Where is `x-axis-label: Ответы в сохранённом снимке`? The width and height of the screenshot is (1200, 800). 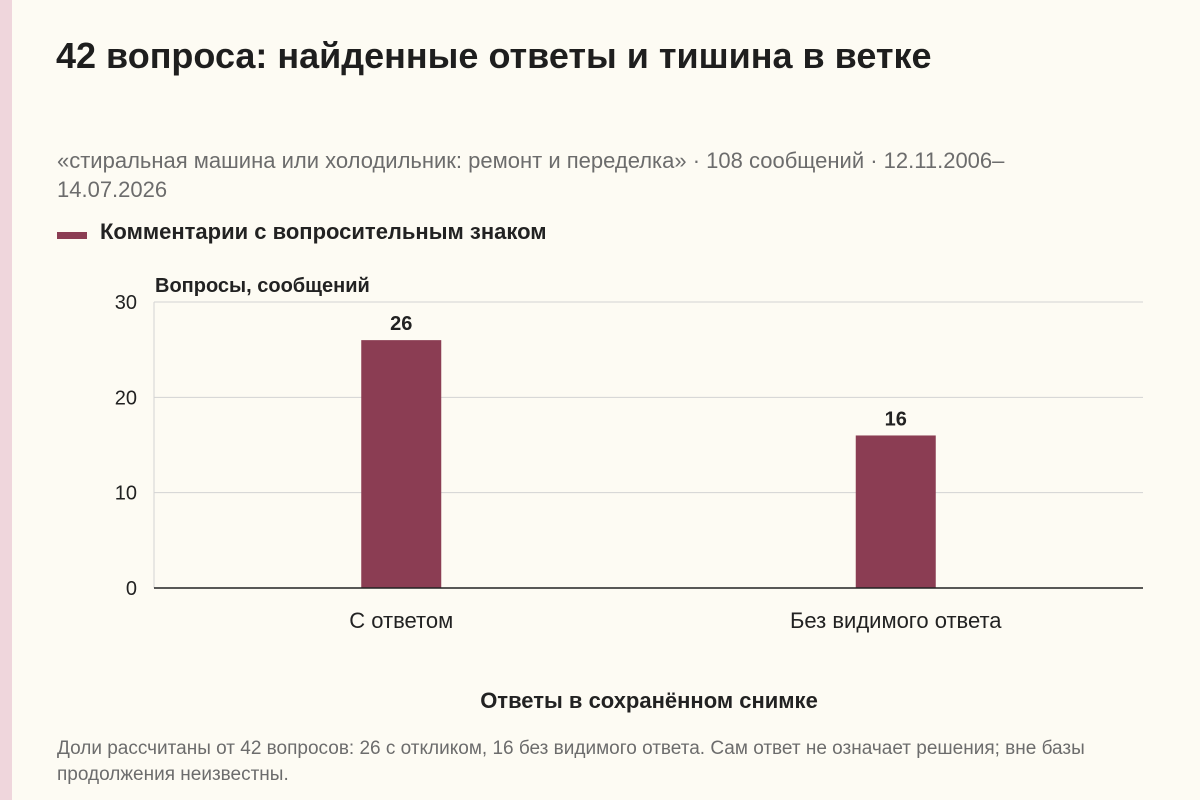
x-axis-label: Ответы в сохранённом снимке is located at coordinates (649, 700).